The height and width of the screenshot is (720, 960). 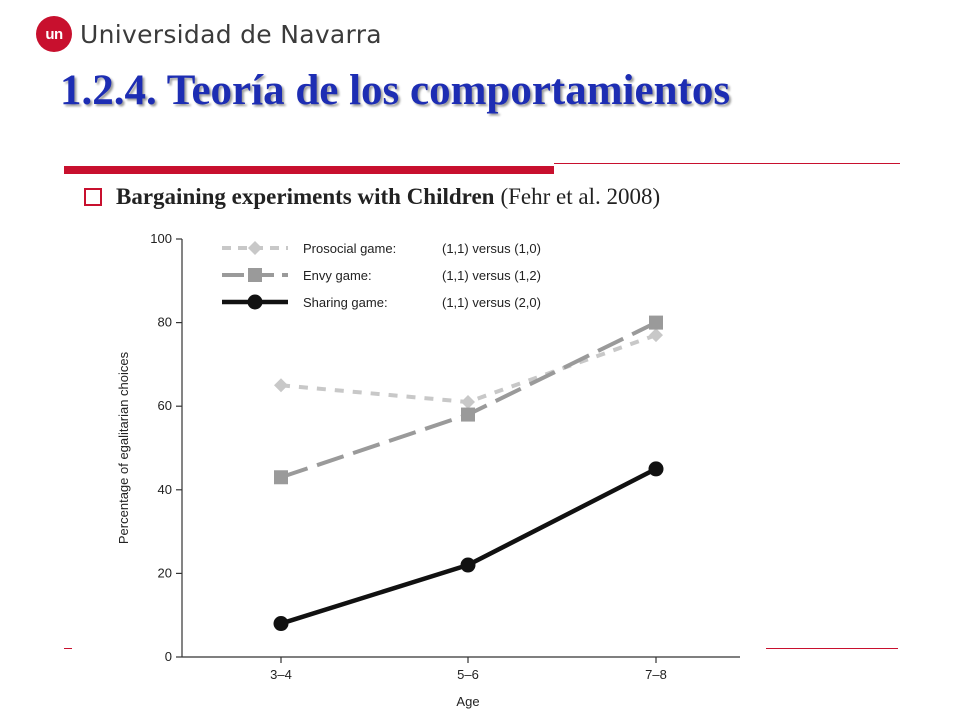 I want to click on footer-rule-left, so click(x=68, y=648).